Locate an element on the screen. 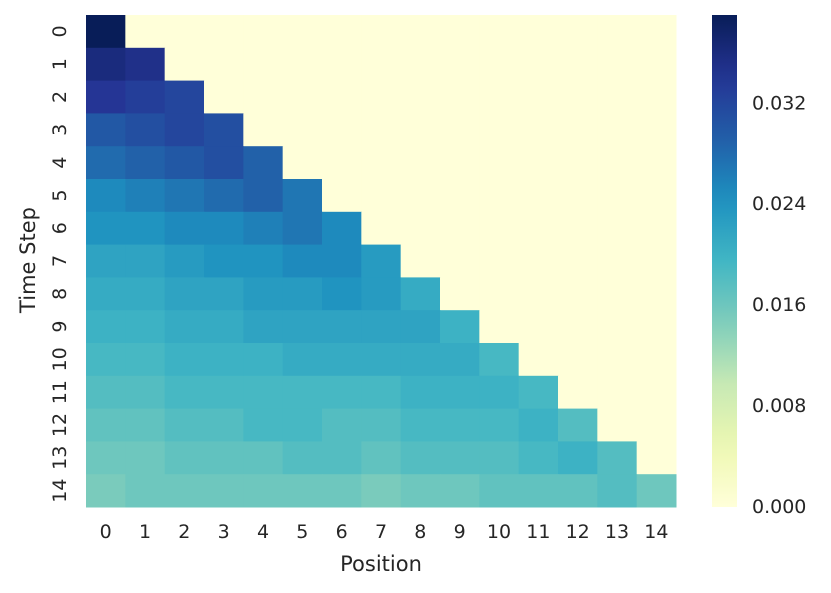 This screenshot has width=831, height=593. heatmap-cell-r10-c12 is located at coordinates (578, 360).